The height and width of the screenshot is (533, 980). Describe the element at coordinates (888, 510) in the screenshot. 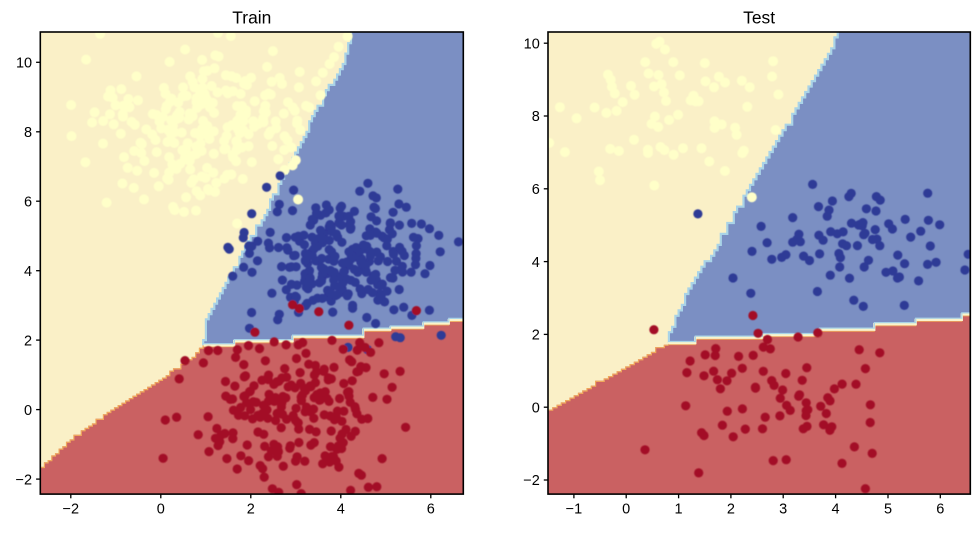

I see `svg-text: 5` at that location.